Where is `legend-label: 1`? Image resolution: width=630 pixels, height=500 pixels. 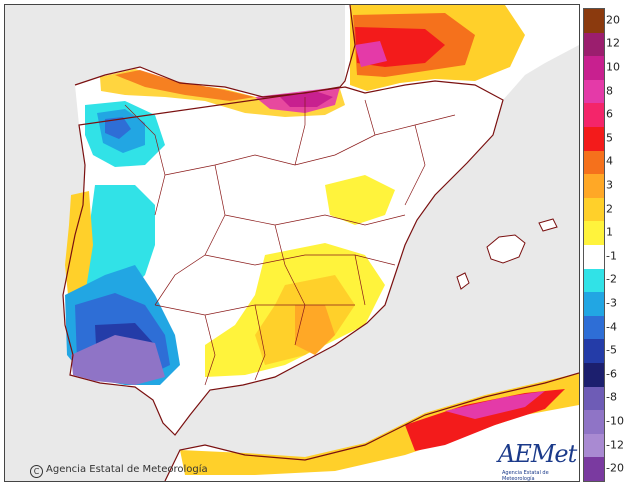
legend-label: 1 is located at coordinates (609, 232).